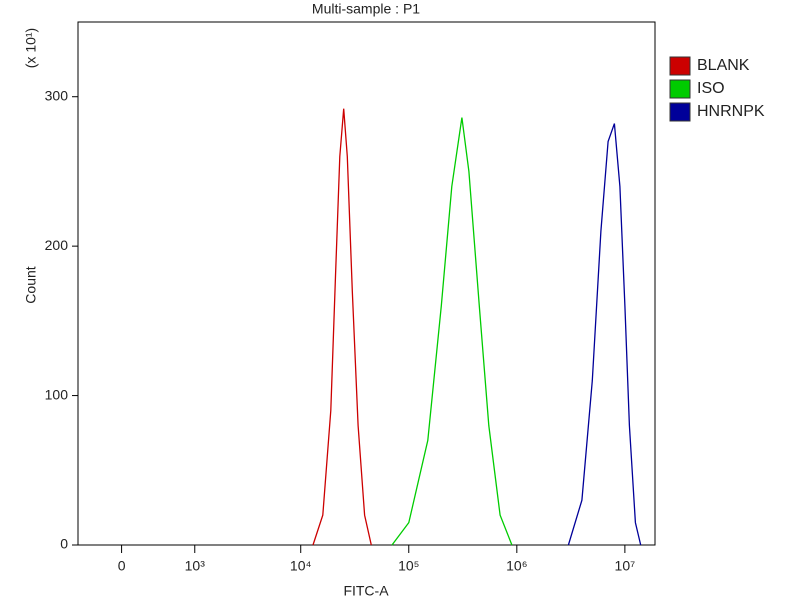  What do you see at coordinates (31, 284) in the screenshot?
I see `y-axis-label: Count` at bounding box center [31, 284].